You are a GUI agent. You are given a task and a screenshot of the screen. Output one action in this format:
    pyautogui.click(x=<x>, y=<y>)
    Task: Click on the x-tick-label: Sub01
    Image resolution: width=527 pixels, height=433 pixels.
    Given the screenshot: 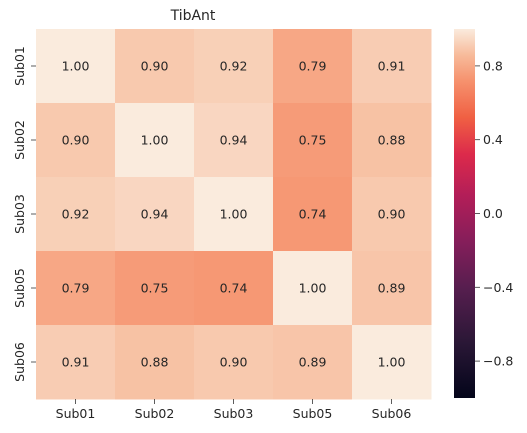 What is the action you would take?
    pyautogui.click(x=76, y=413)
    